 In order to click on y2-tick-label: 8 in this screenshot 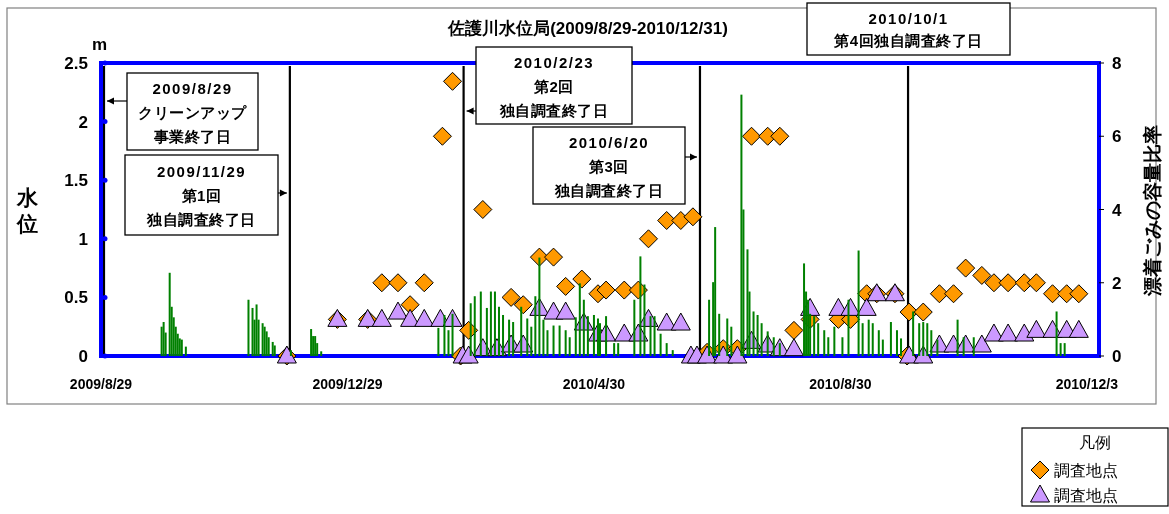, I will do `click(1117, 63)`.